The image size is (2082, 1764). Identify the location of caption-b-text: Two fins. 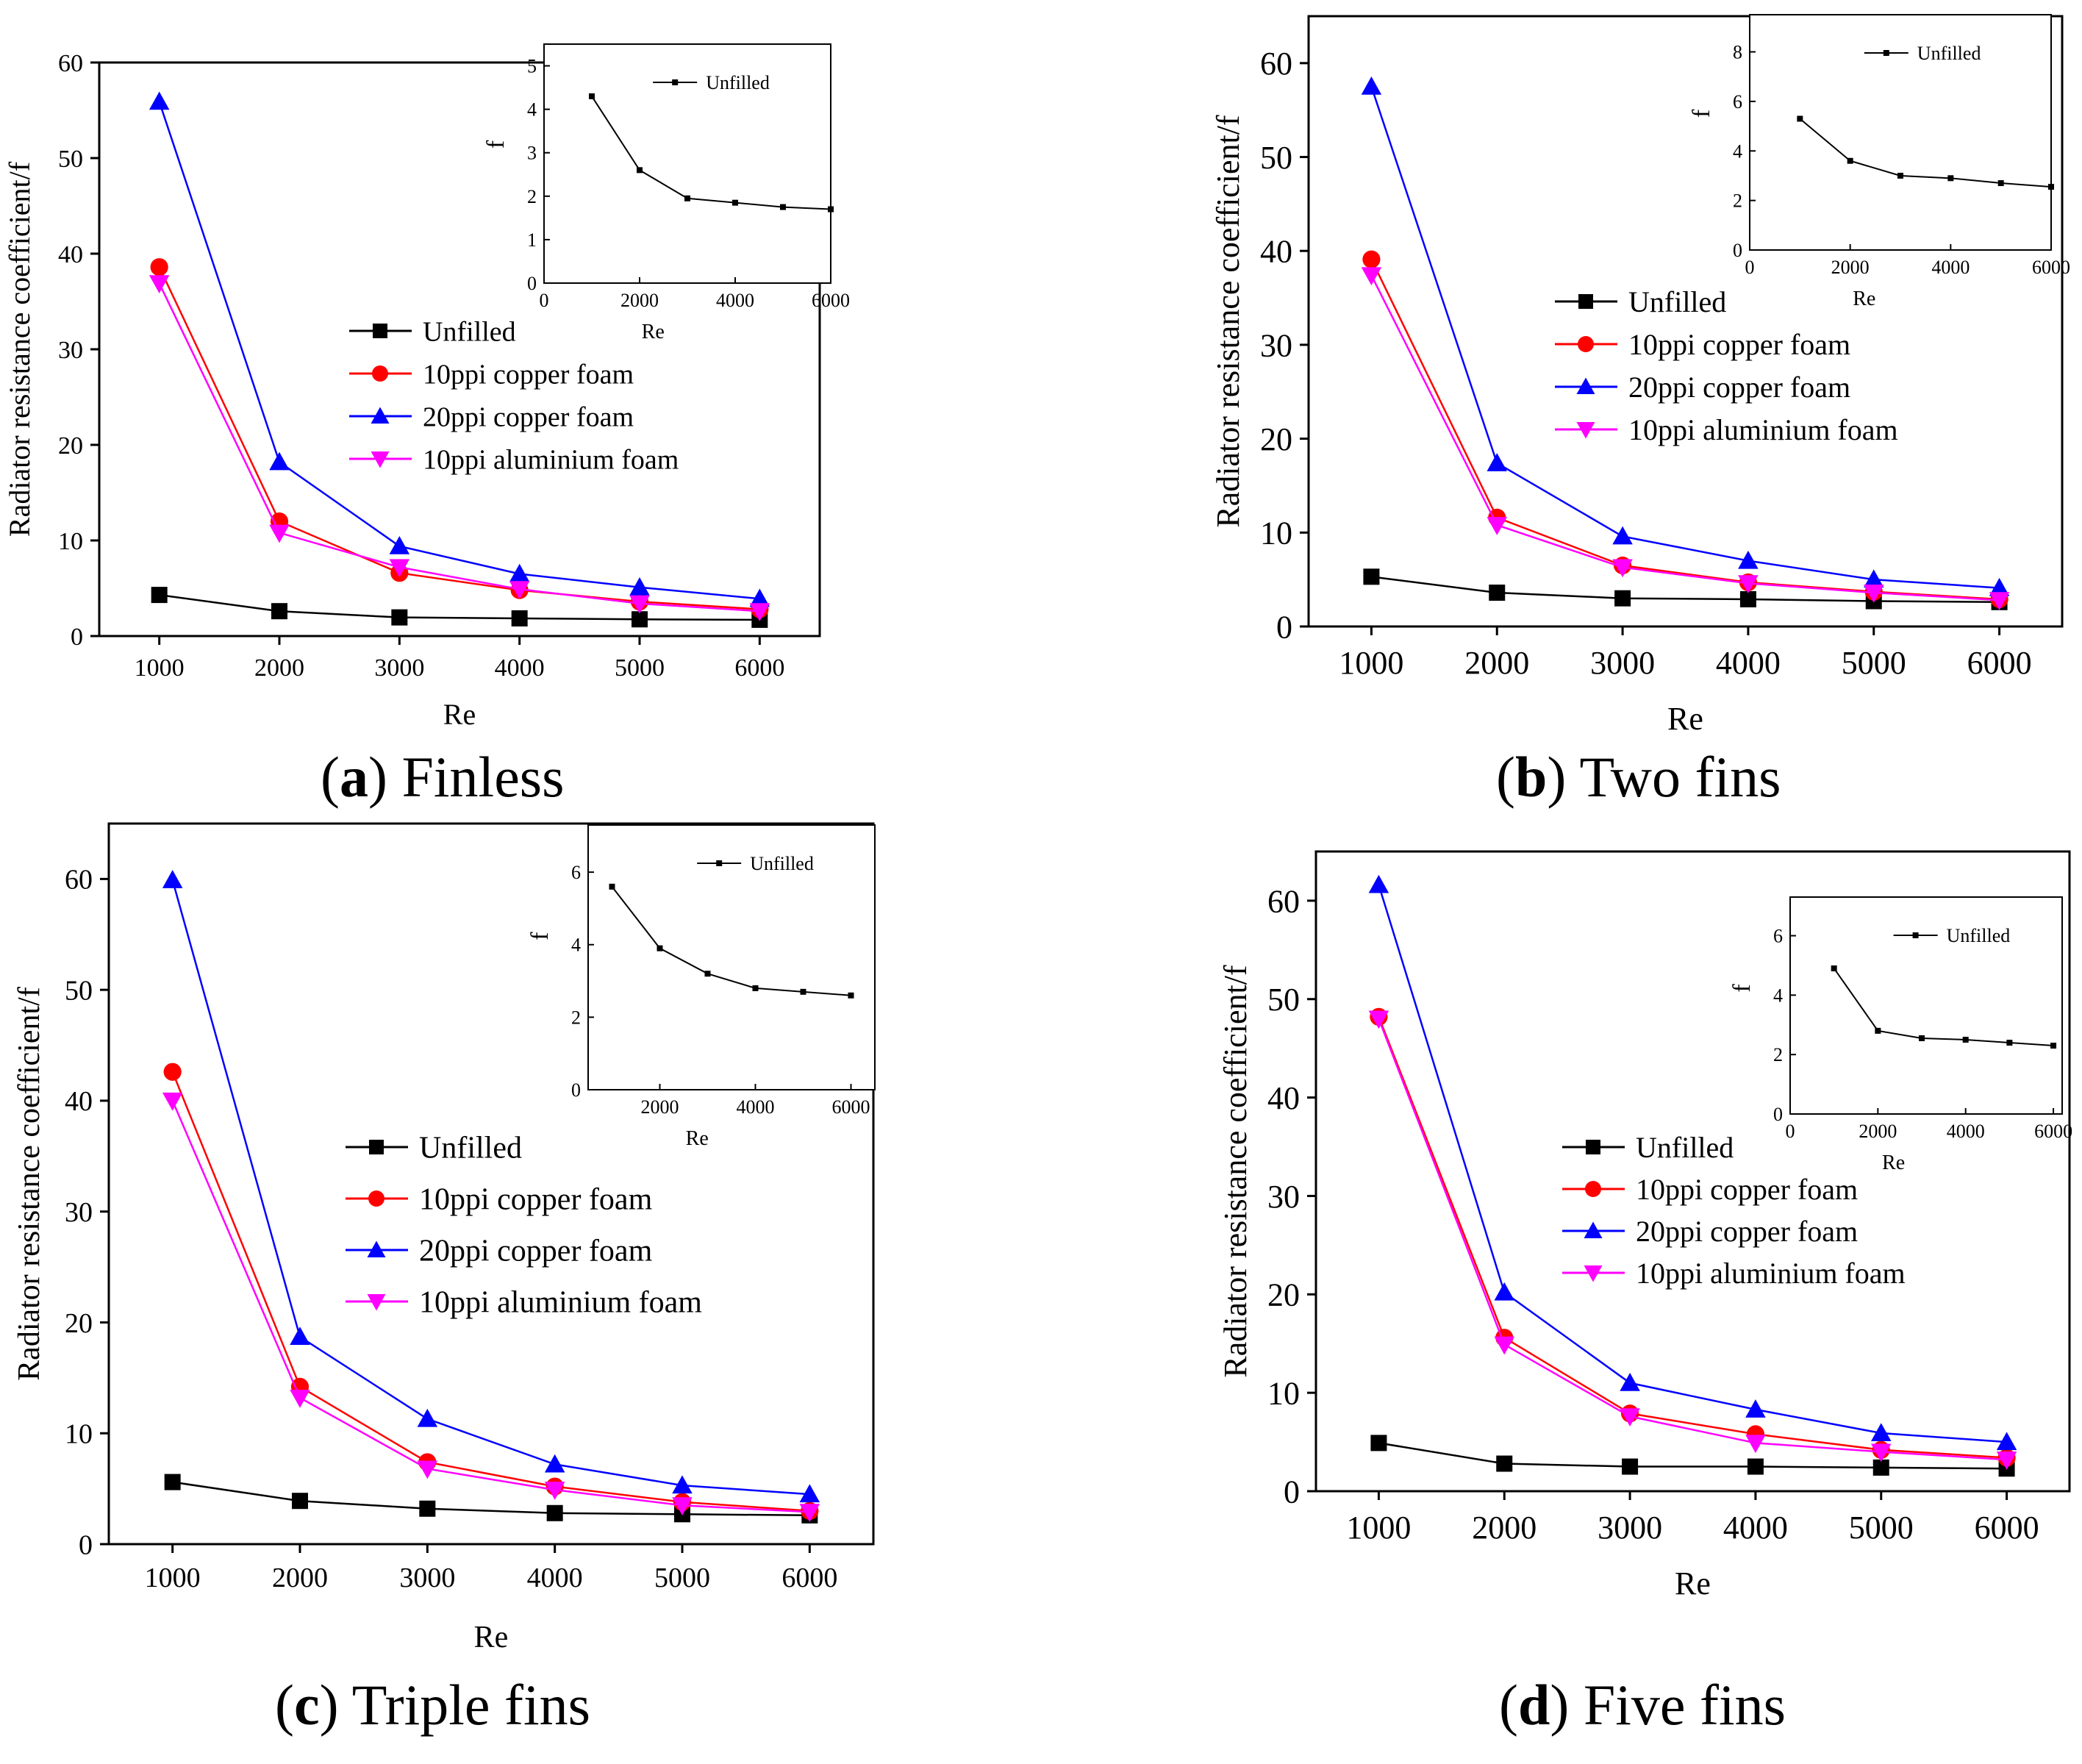
(1680, 777).